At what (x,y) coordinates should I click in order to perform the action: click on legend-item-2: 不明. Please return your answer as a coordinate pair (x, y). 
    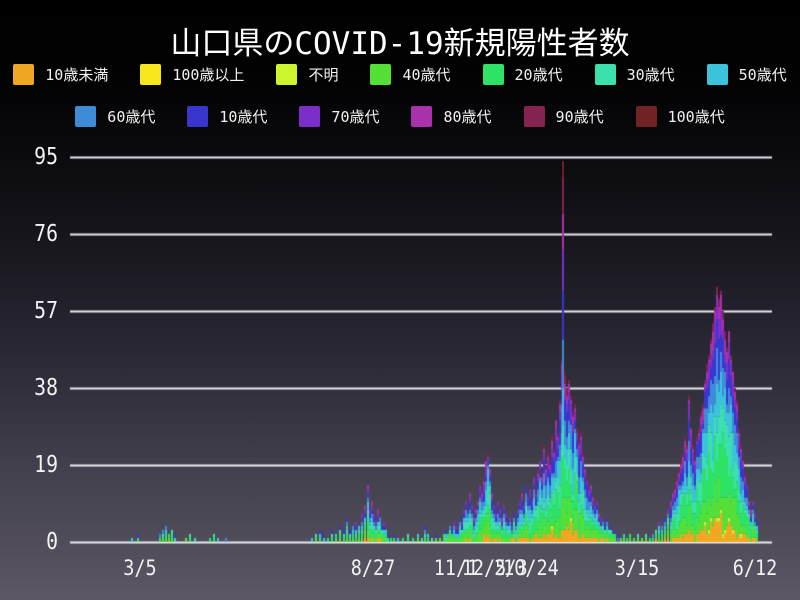
    Looking at the image, I should click on (307, 74).